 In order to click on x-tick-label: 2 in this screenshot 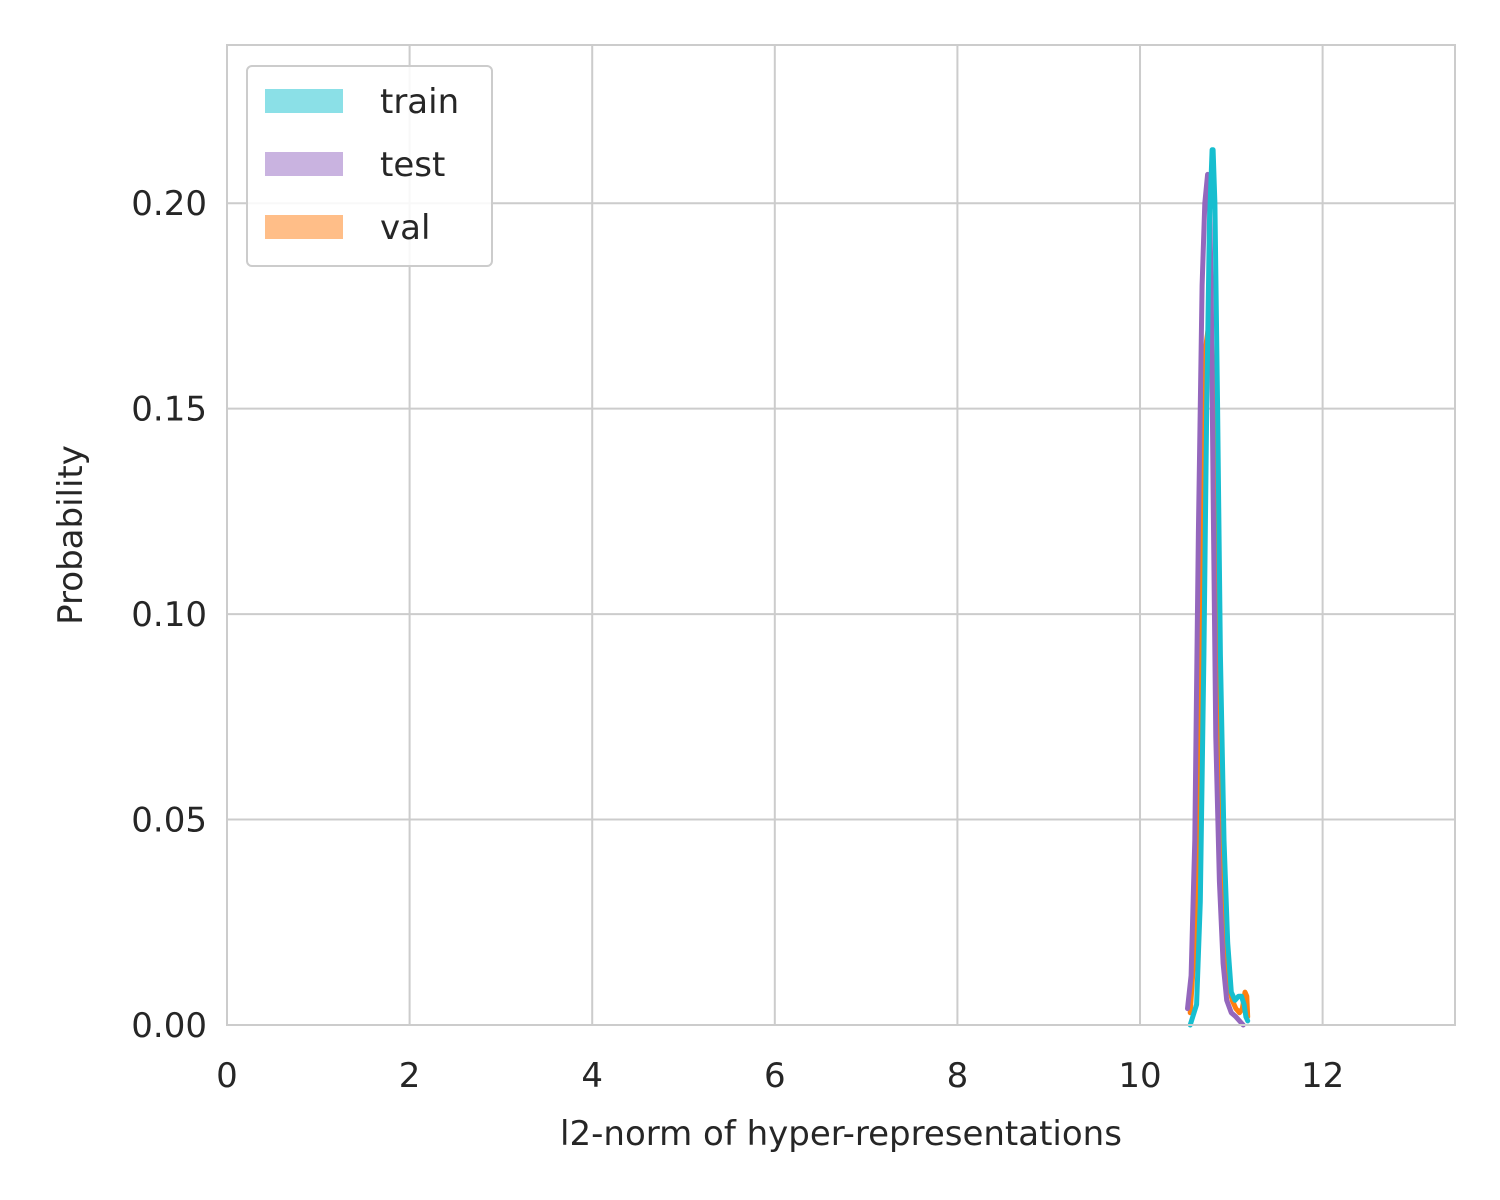, I will do `click(410, 1076)`.